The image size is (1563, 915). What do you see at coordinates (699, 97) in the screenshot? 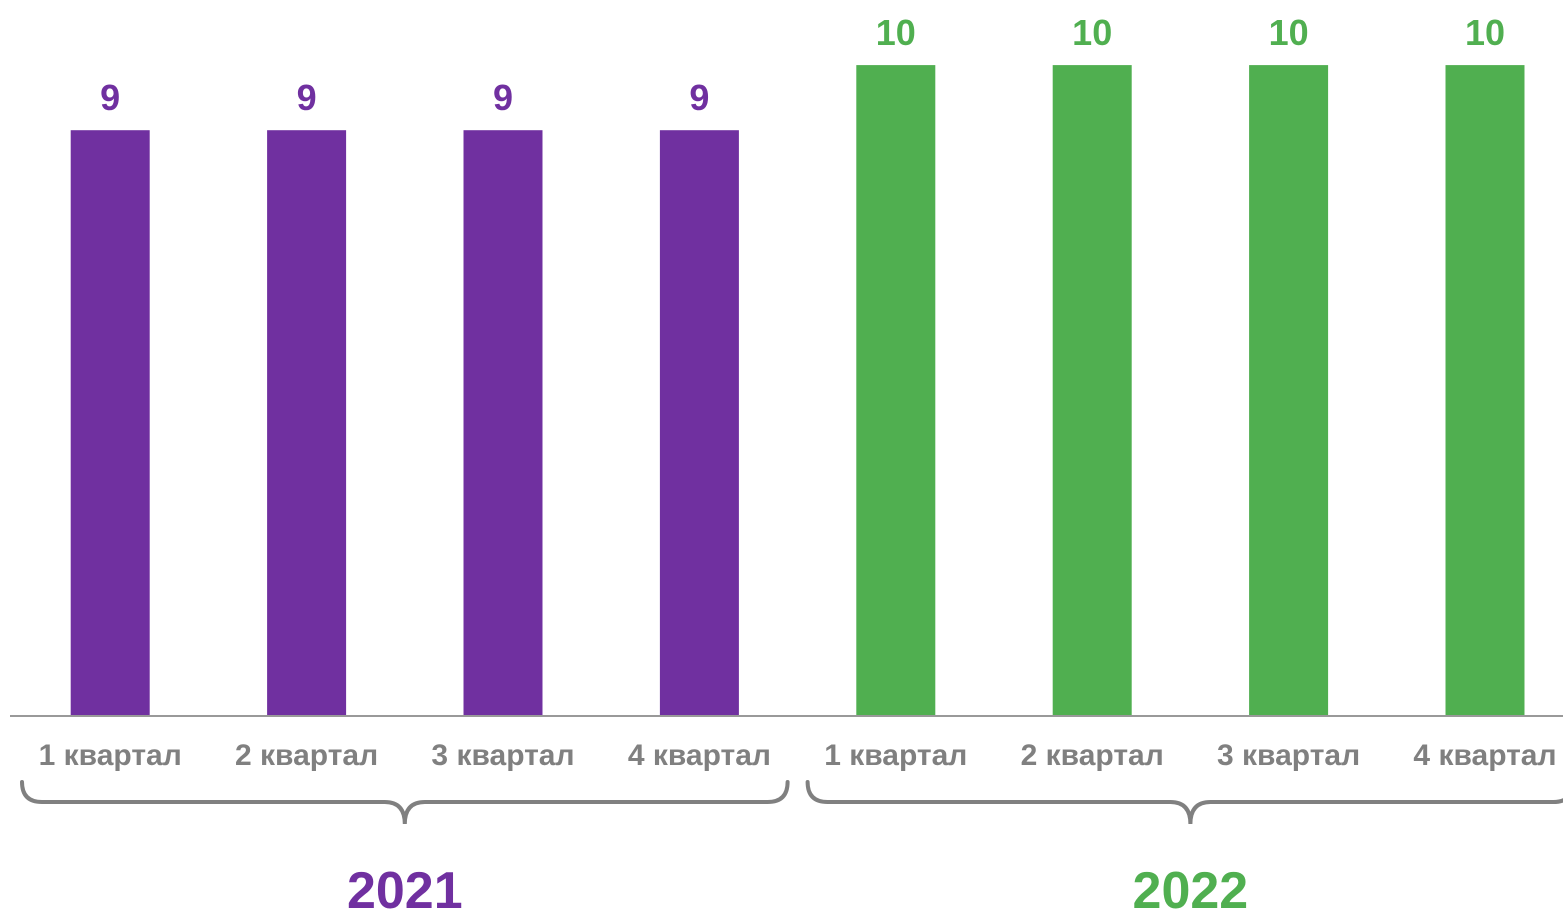
I see `value-label-2021-q4: 9` at bounding box center [699, 97].